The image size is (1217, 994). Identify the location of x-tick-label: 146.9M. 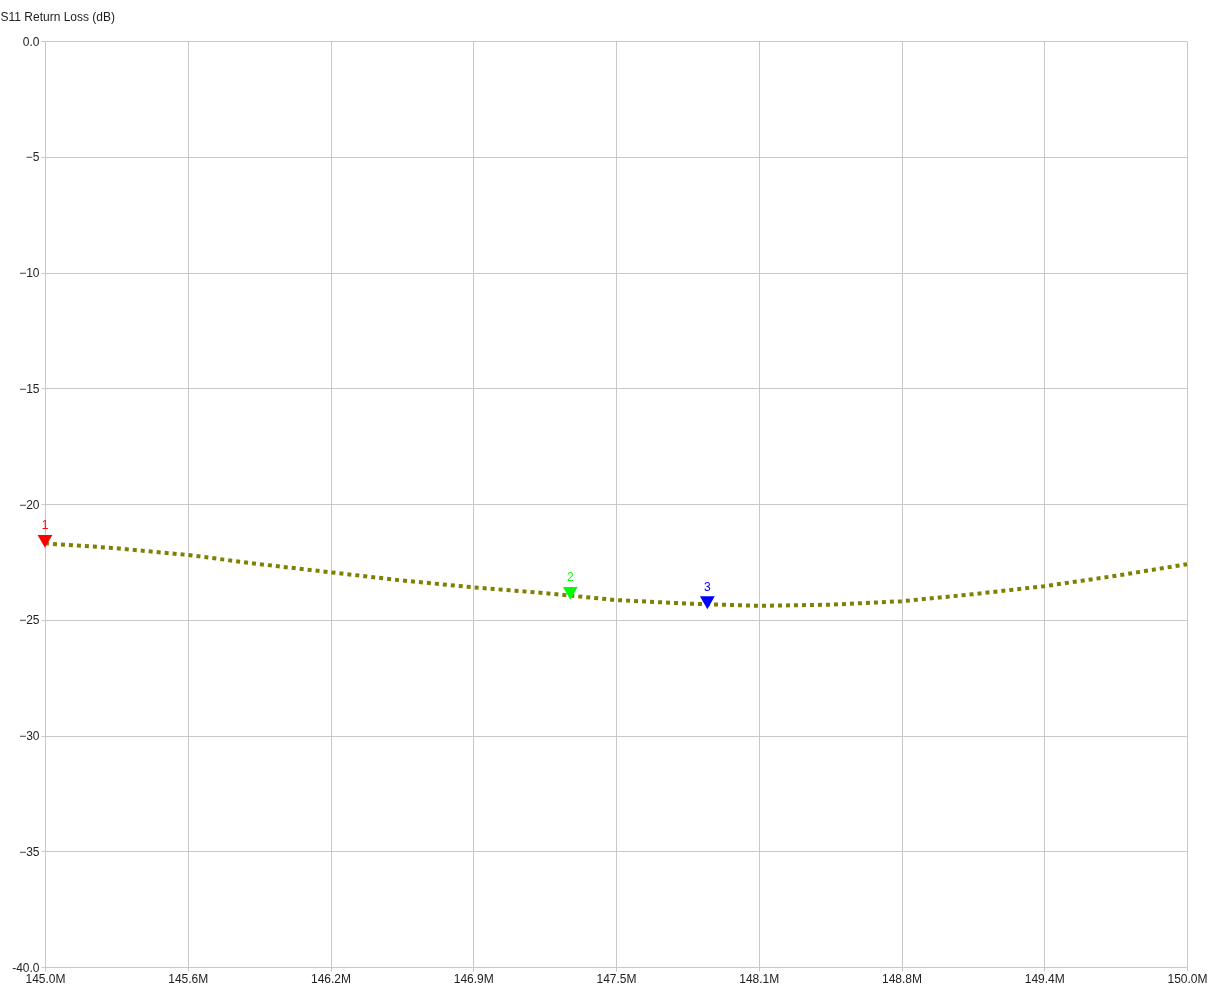
(473, 978).